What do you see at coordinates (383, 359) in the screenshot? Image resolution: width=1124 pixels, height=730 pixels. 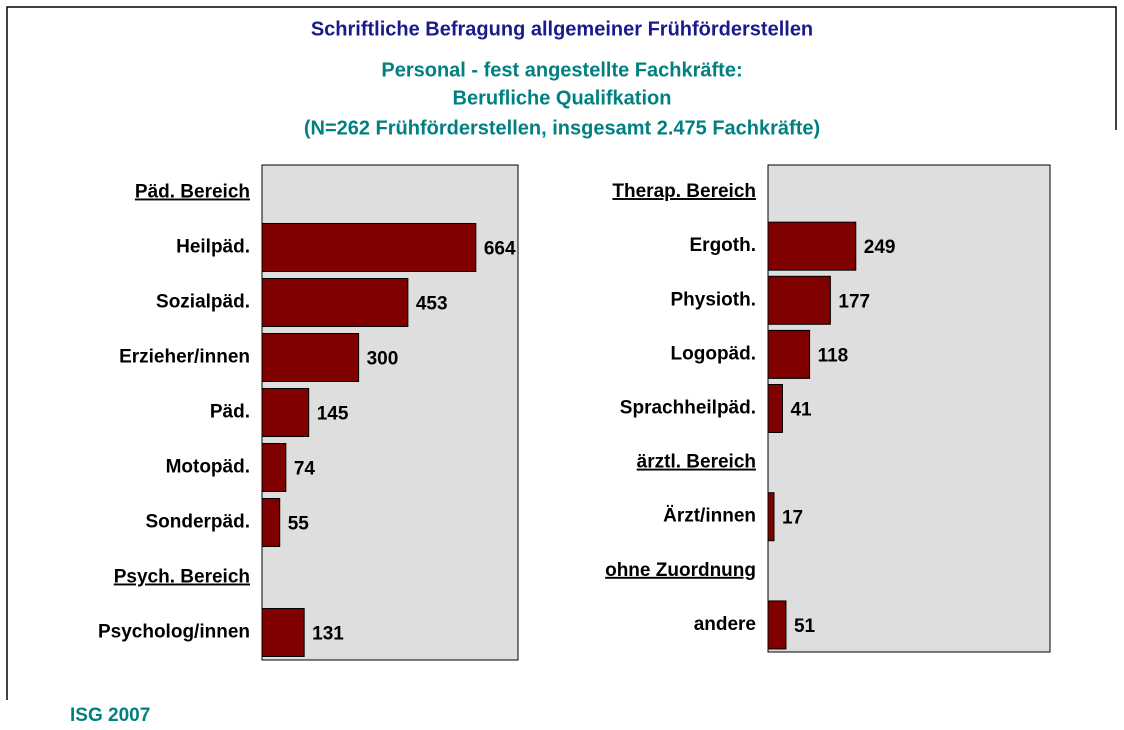 I see `value-label: 300` at bounding box center [383, 359].